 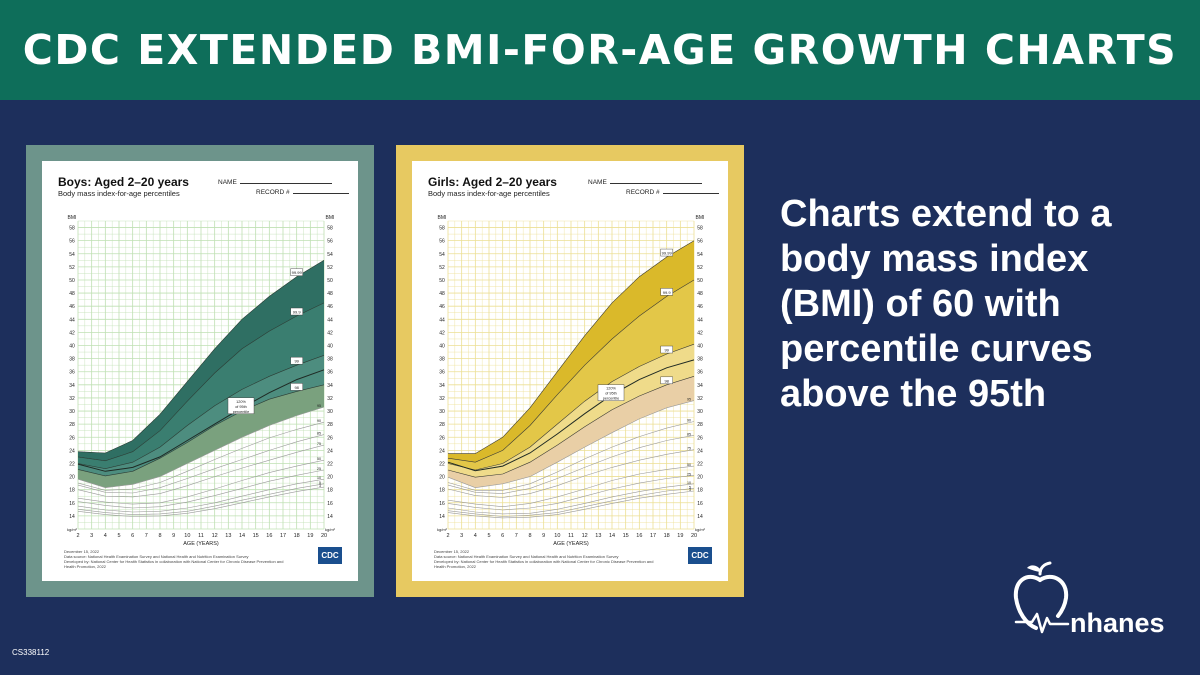 I want to click on y-tick-label: 18, so click(x=72, y=491).